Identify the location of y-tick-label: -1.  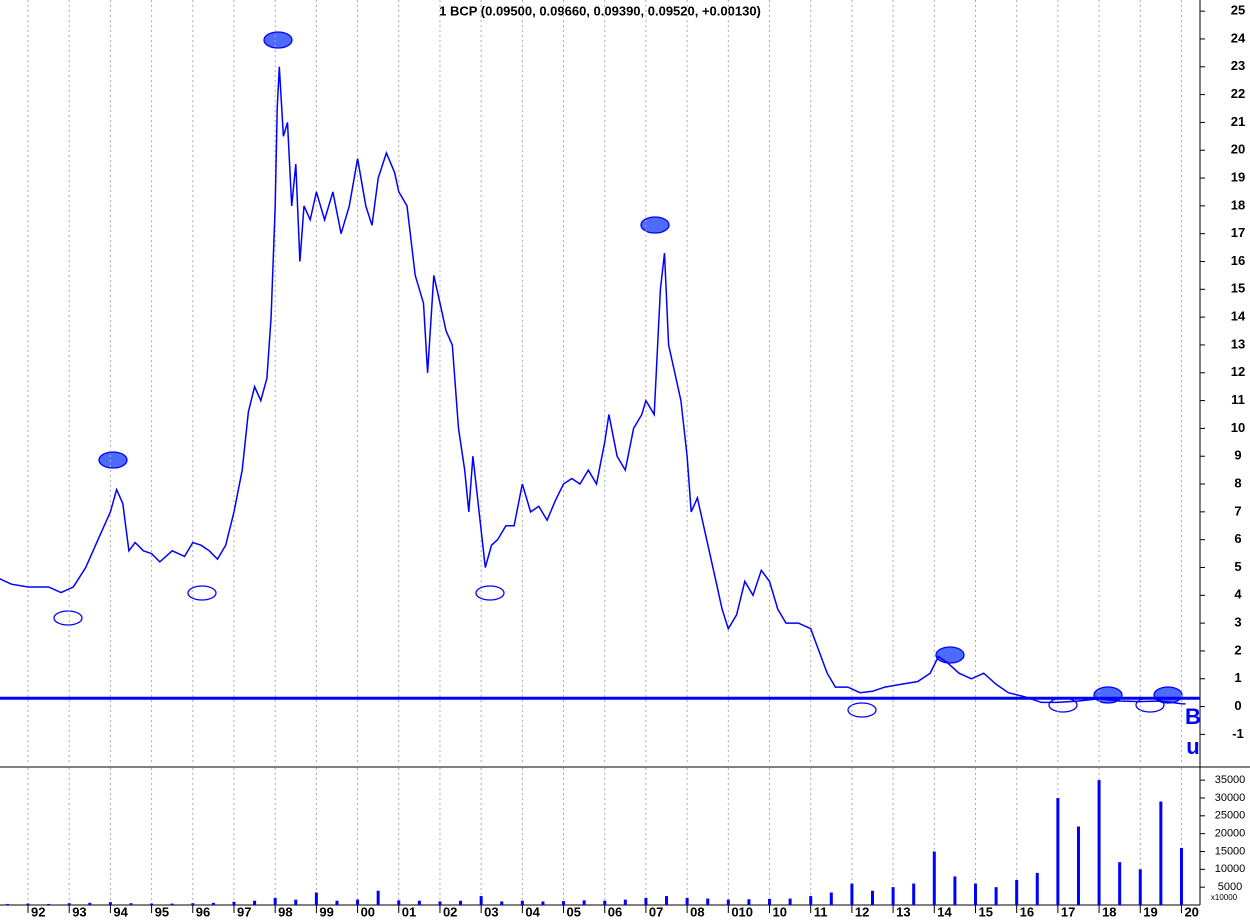
(1238, 733).